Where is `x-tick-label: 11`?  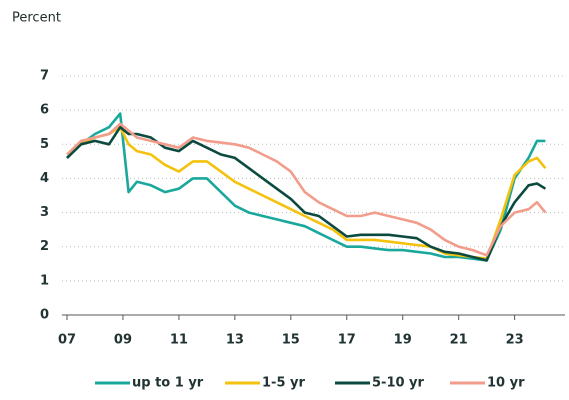 x-tick-label: 11 is located at coordinates (179, 340).